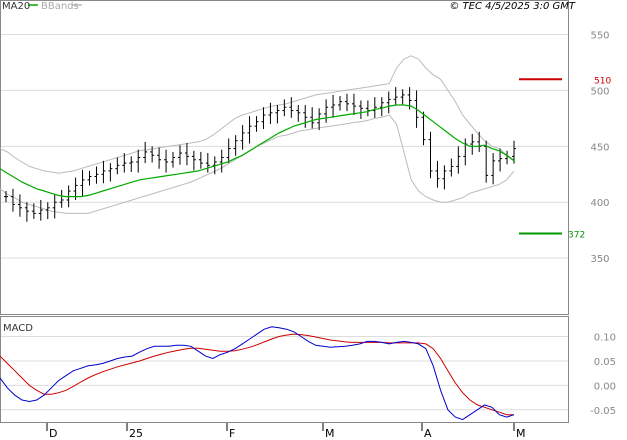 The height and width of the screenshot is (440, 627). I want to click on macd-tick-label: -0.05, so click(603, 411).